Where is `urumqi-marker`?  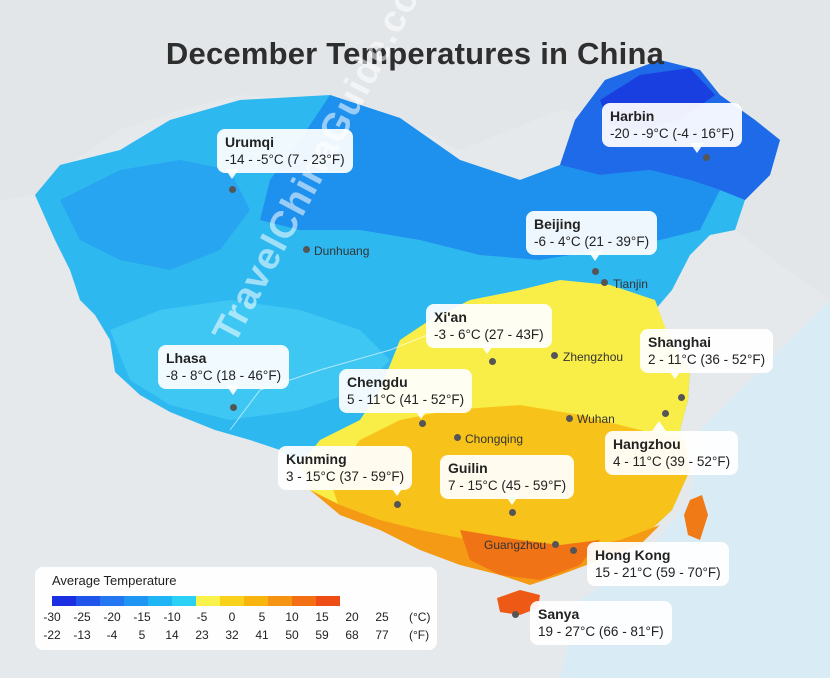
urumqi-marker is located at coordinates (232, 189).